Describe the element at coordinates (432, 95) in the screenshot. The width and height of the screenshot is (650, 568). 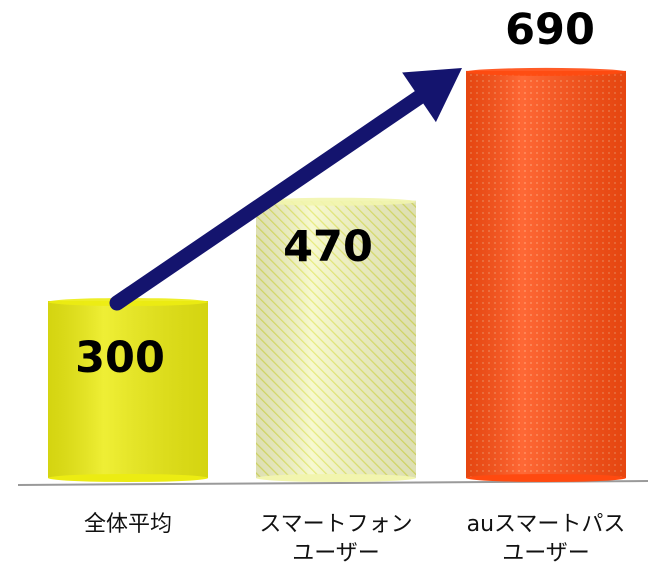
I see `arrow-head` at that location.